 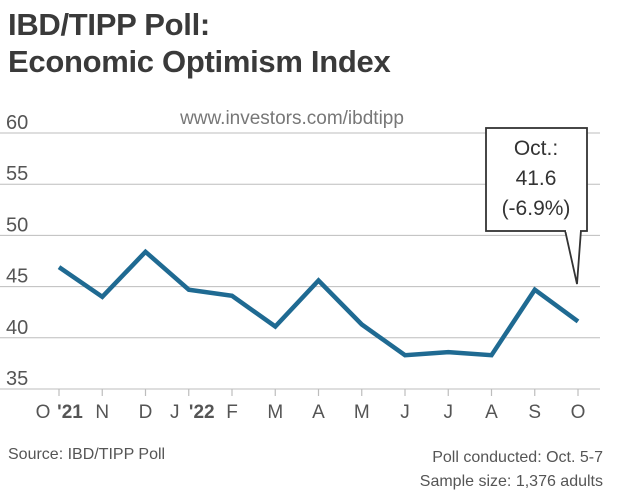 What do you see at coordinates (202, 412) in the screenshot?
I see `x-tick-label: '22` at bounding box center [202, 412].